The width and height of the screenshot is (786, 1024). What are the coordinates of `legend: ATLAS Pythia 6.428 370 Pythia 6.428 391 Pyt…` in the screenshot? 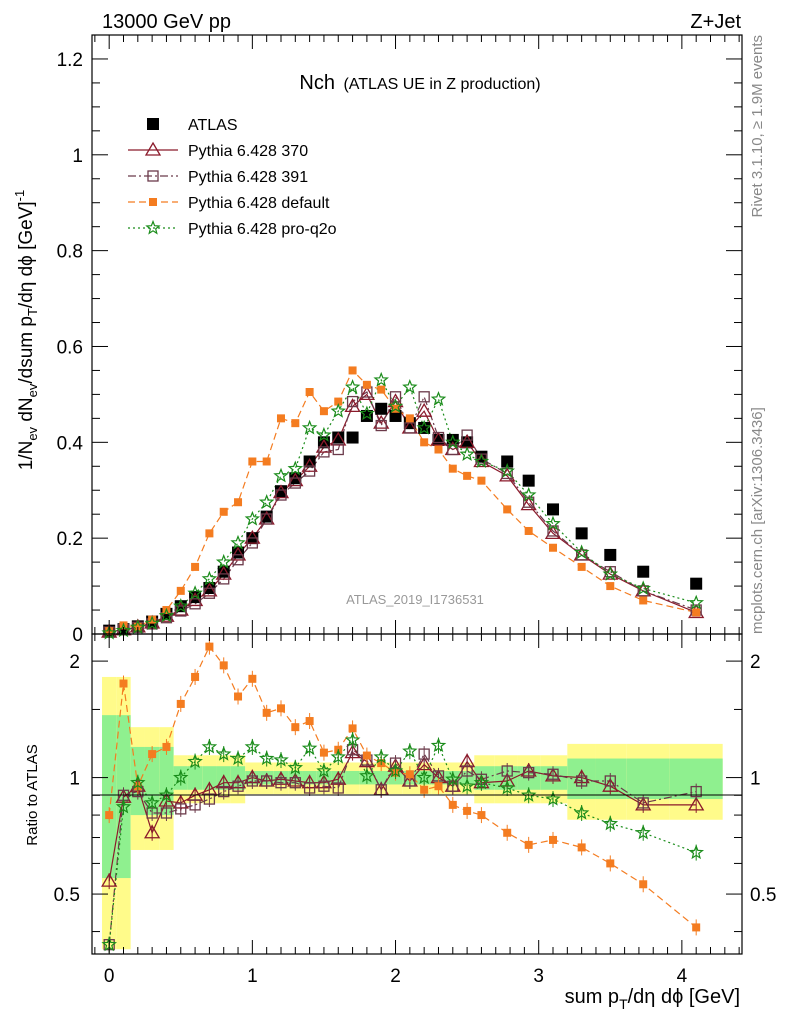 It's located at (232, 177).